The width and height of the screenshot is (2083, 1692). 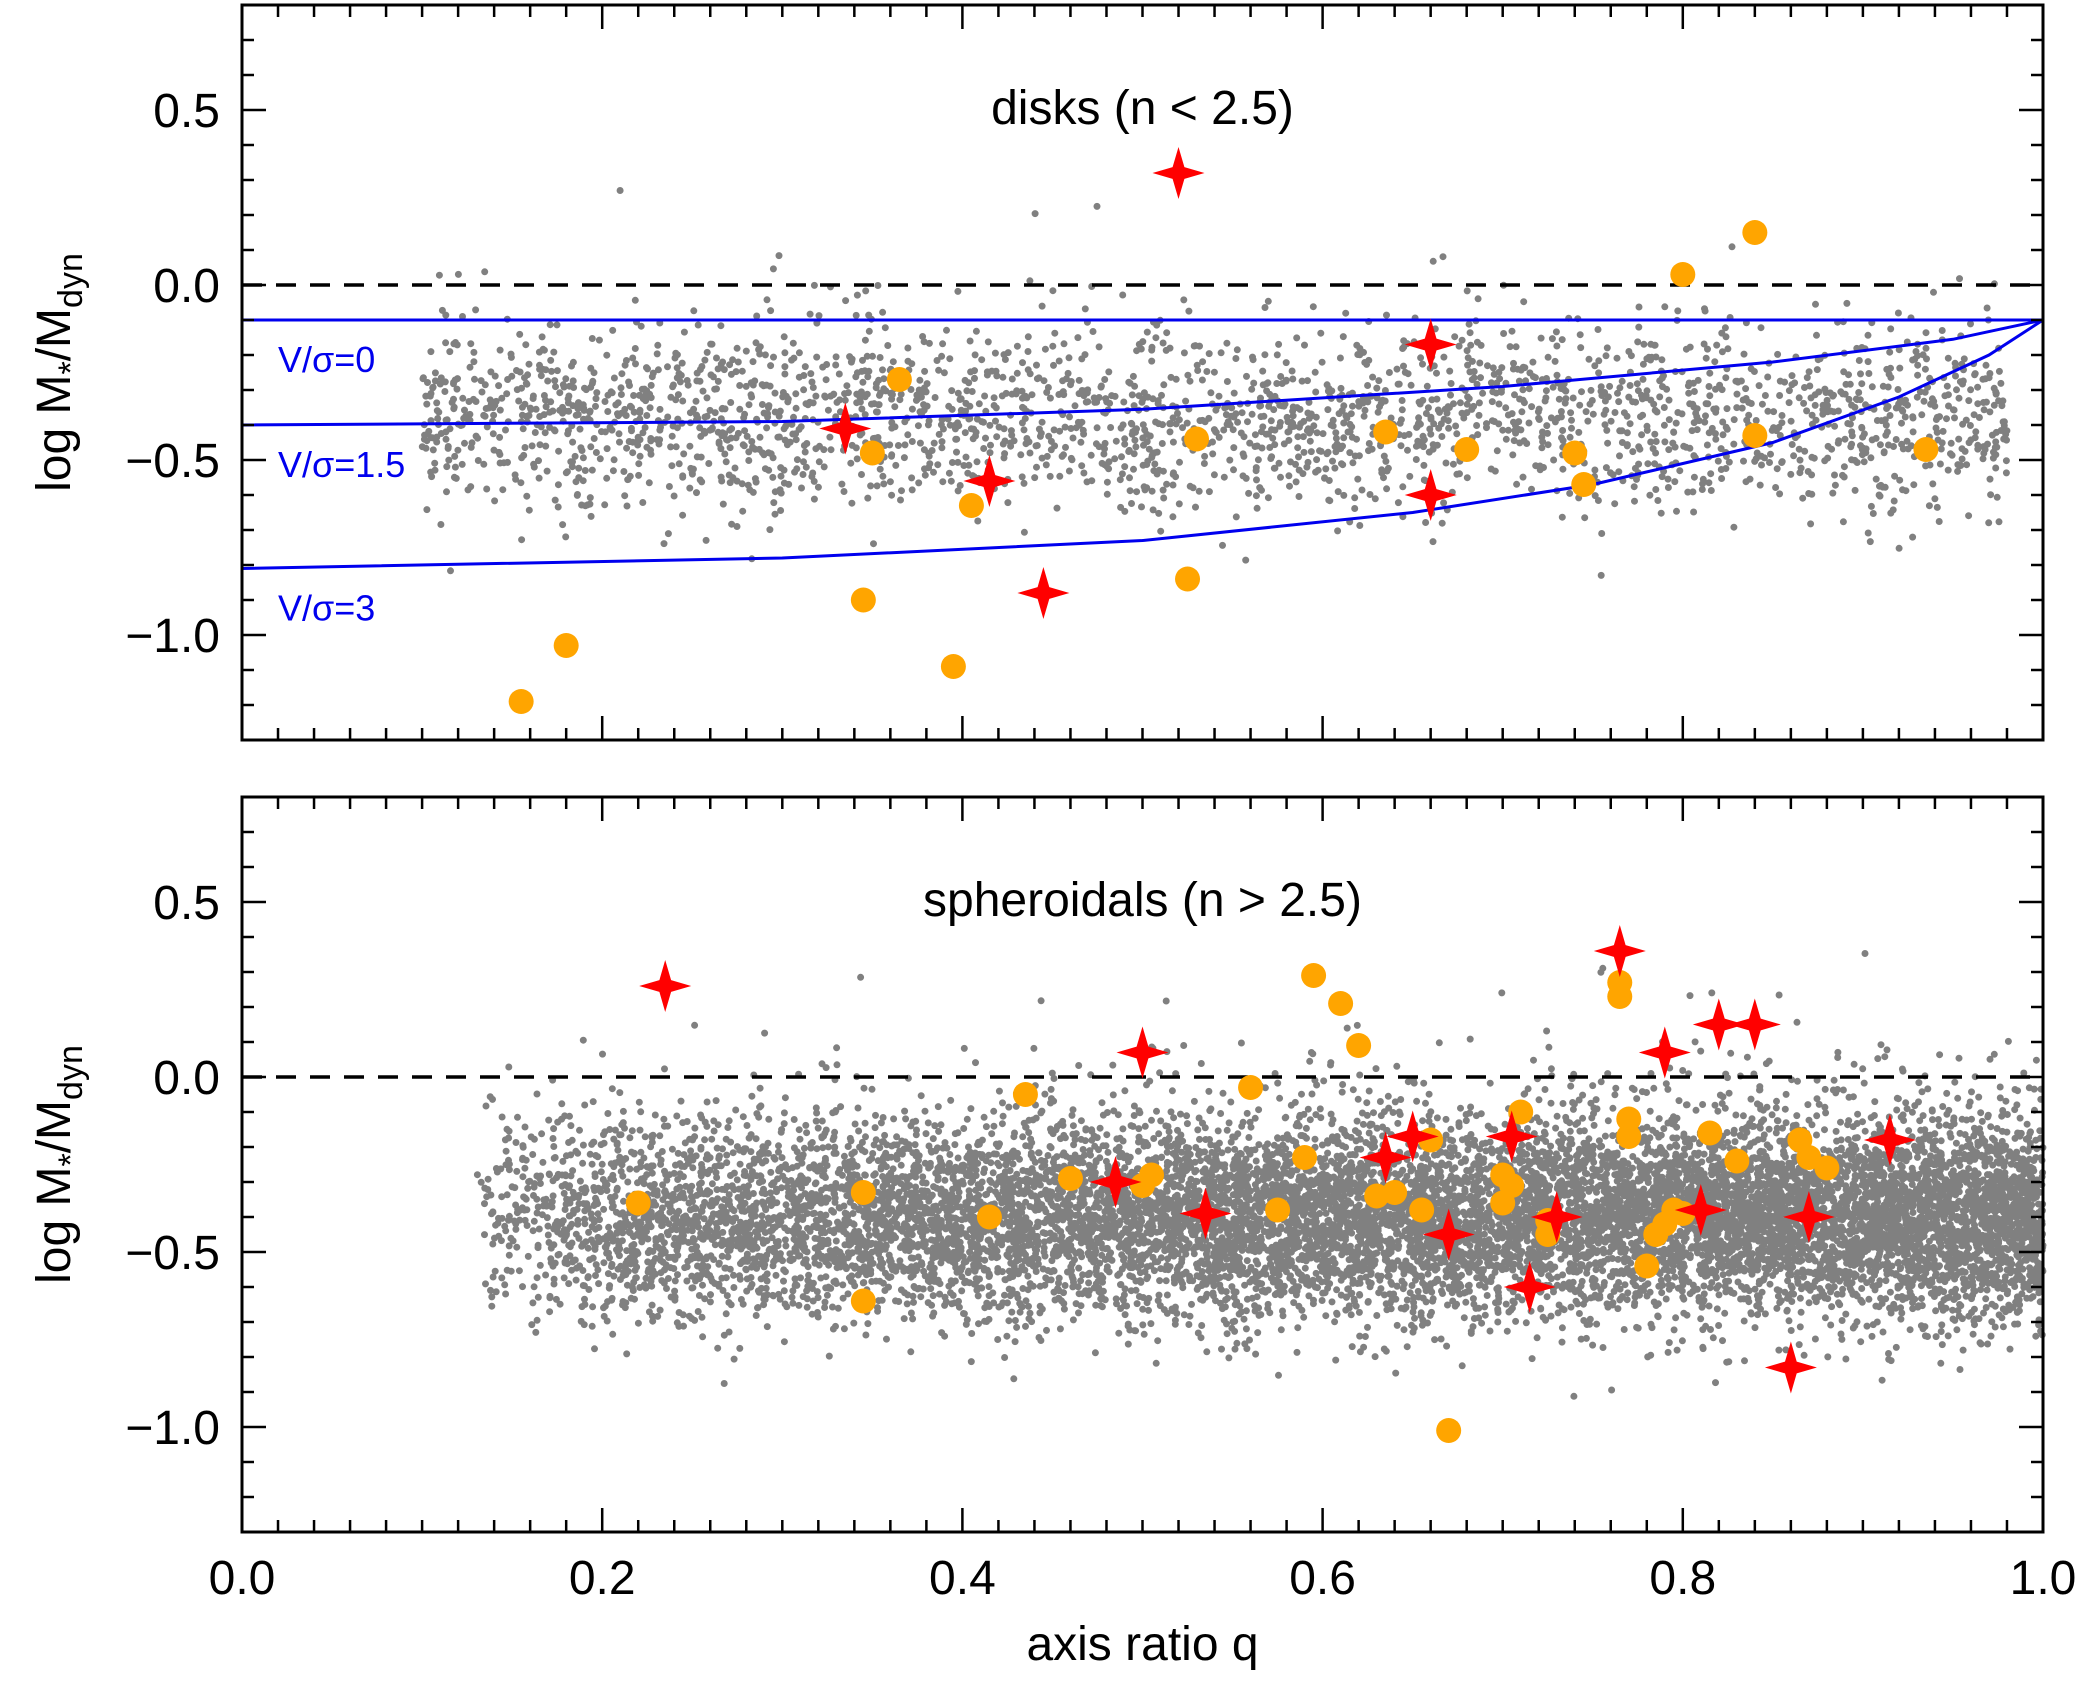 I want to click on bottom-x-tick-labels: 0.0 0.2 0.4 0.6 0.8 1.0, so click(x=1143, y=1578).